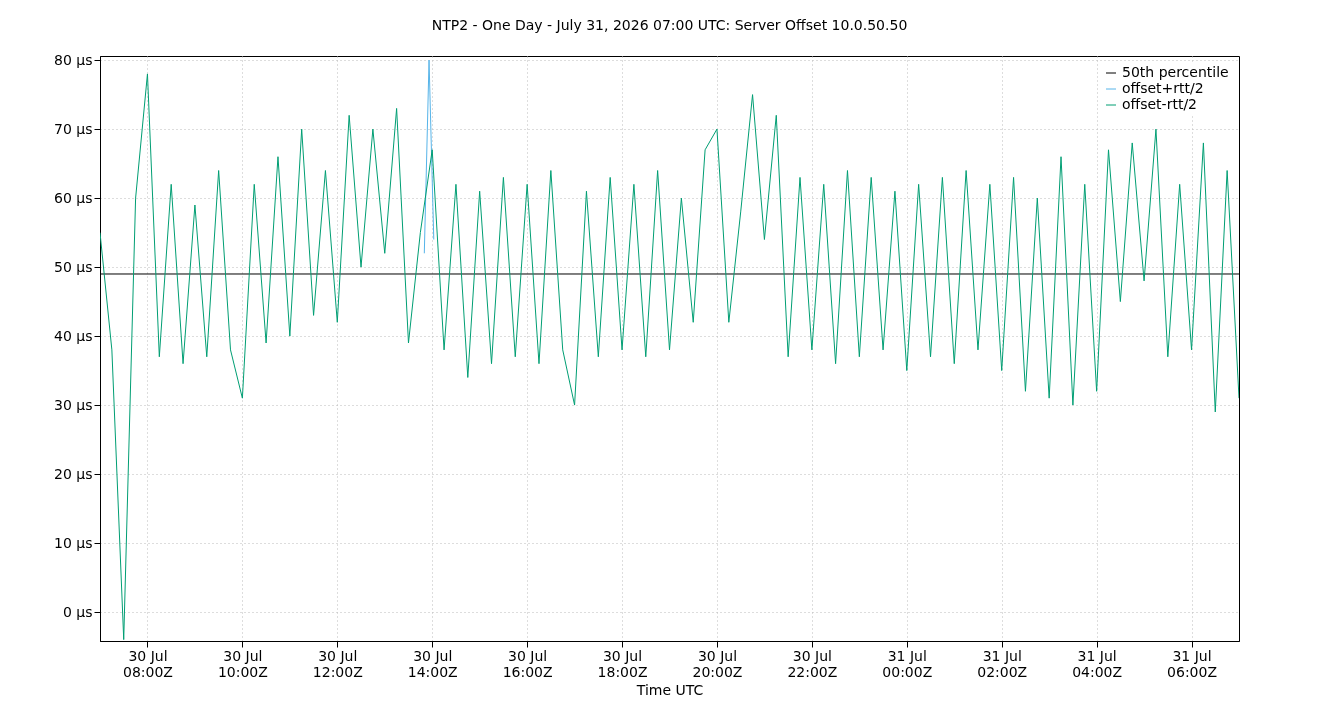 Image resolution: width=1340 pixels, height=720 pixels. Describe the element at coordinates (73, 128) in the screenshot. I see `y-tick-label: 70 µs` at that location.